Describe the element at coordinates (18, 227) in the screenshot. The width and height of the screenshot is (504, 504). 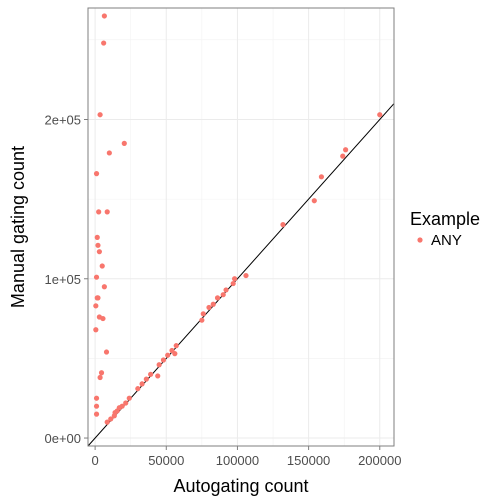
I see `y-axis-title: Manual gating count` at that location.